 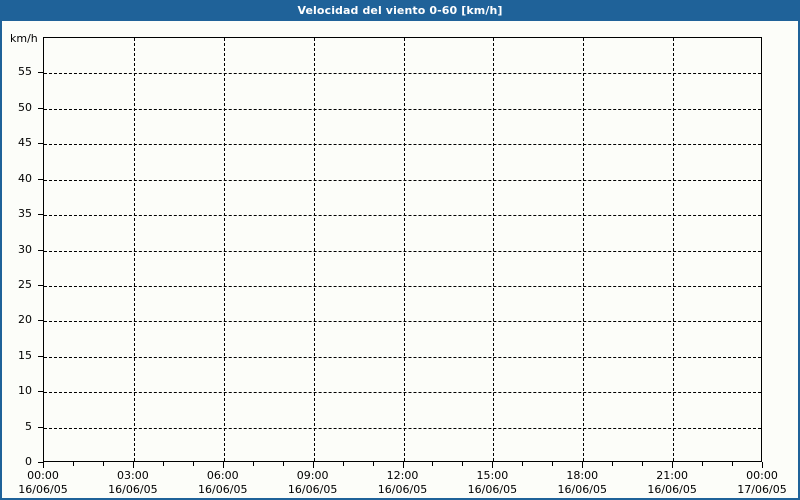 I want to click on chart-title-bar: Velocidad del viento 0-60 [km/h], so click(x=400, y=10).